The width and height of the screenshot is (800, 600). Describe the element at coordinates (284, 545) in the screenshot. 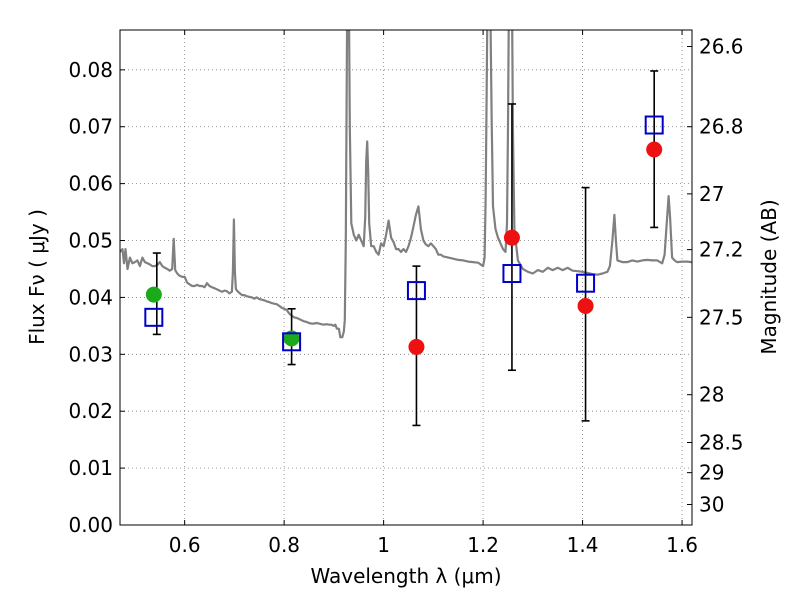

I see `x-tick-label: 0.8` at that location.